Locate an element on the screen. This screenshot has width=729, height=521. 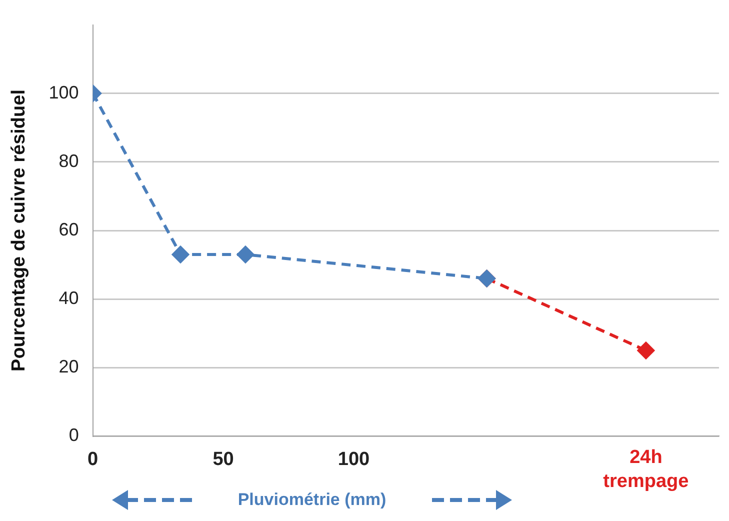
y-tick-label: 40 is located at coordinates (68, 298).